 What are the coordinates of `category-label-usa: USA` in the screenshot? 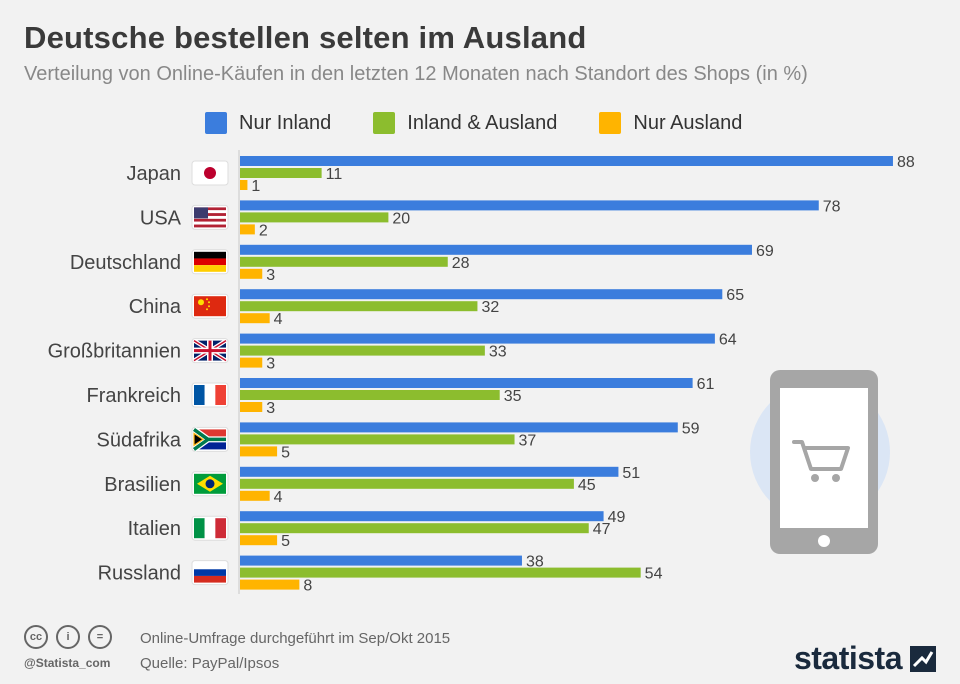 It's located at (161, 218).